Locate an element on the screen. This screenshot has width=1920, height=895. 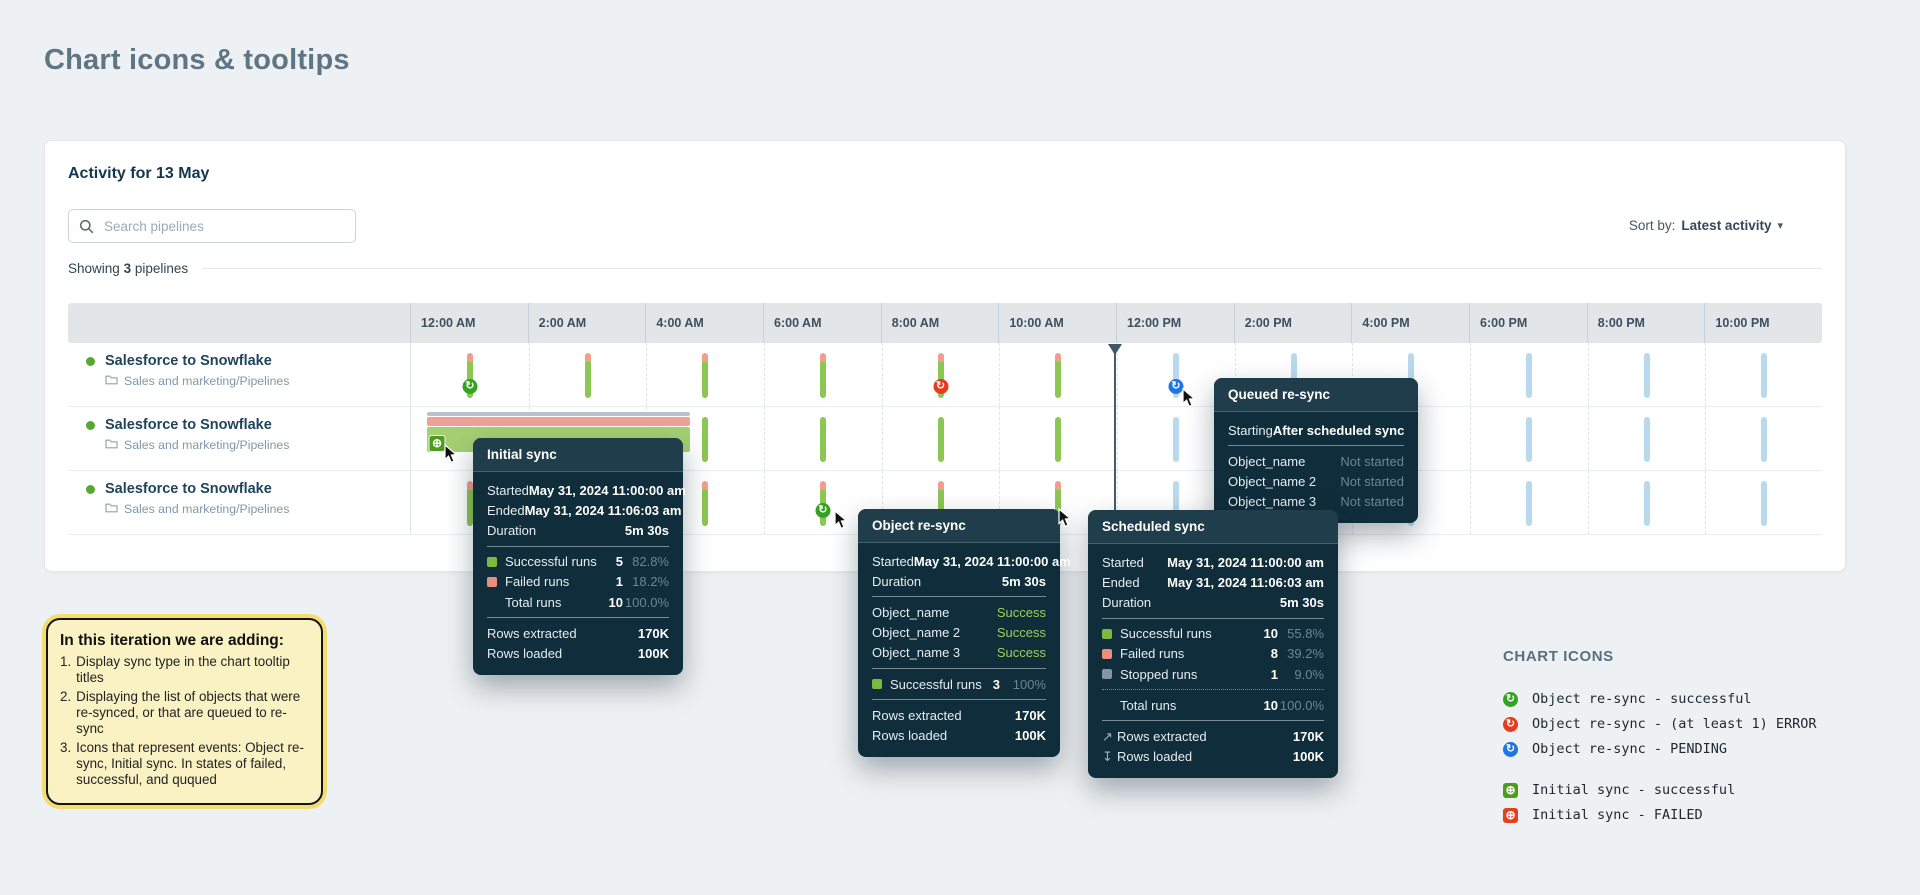
tooltip-value: 10 is located at coordinates (1270, 634).